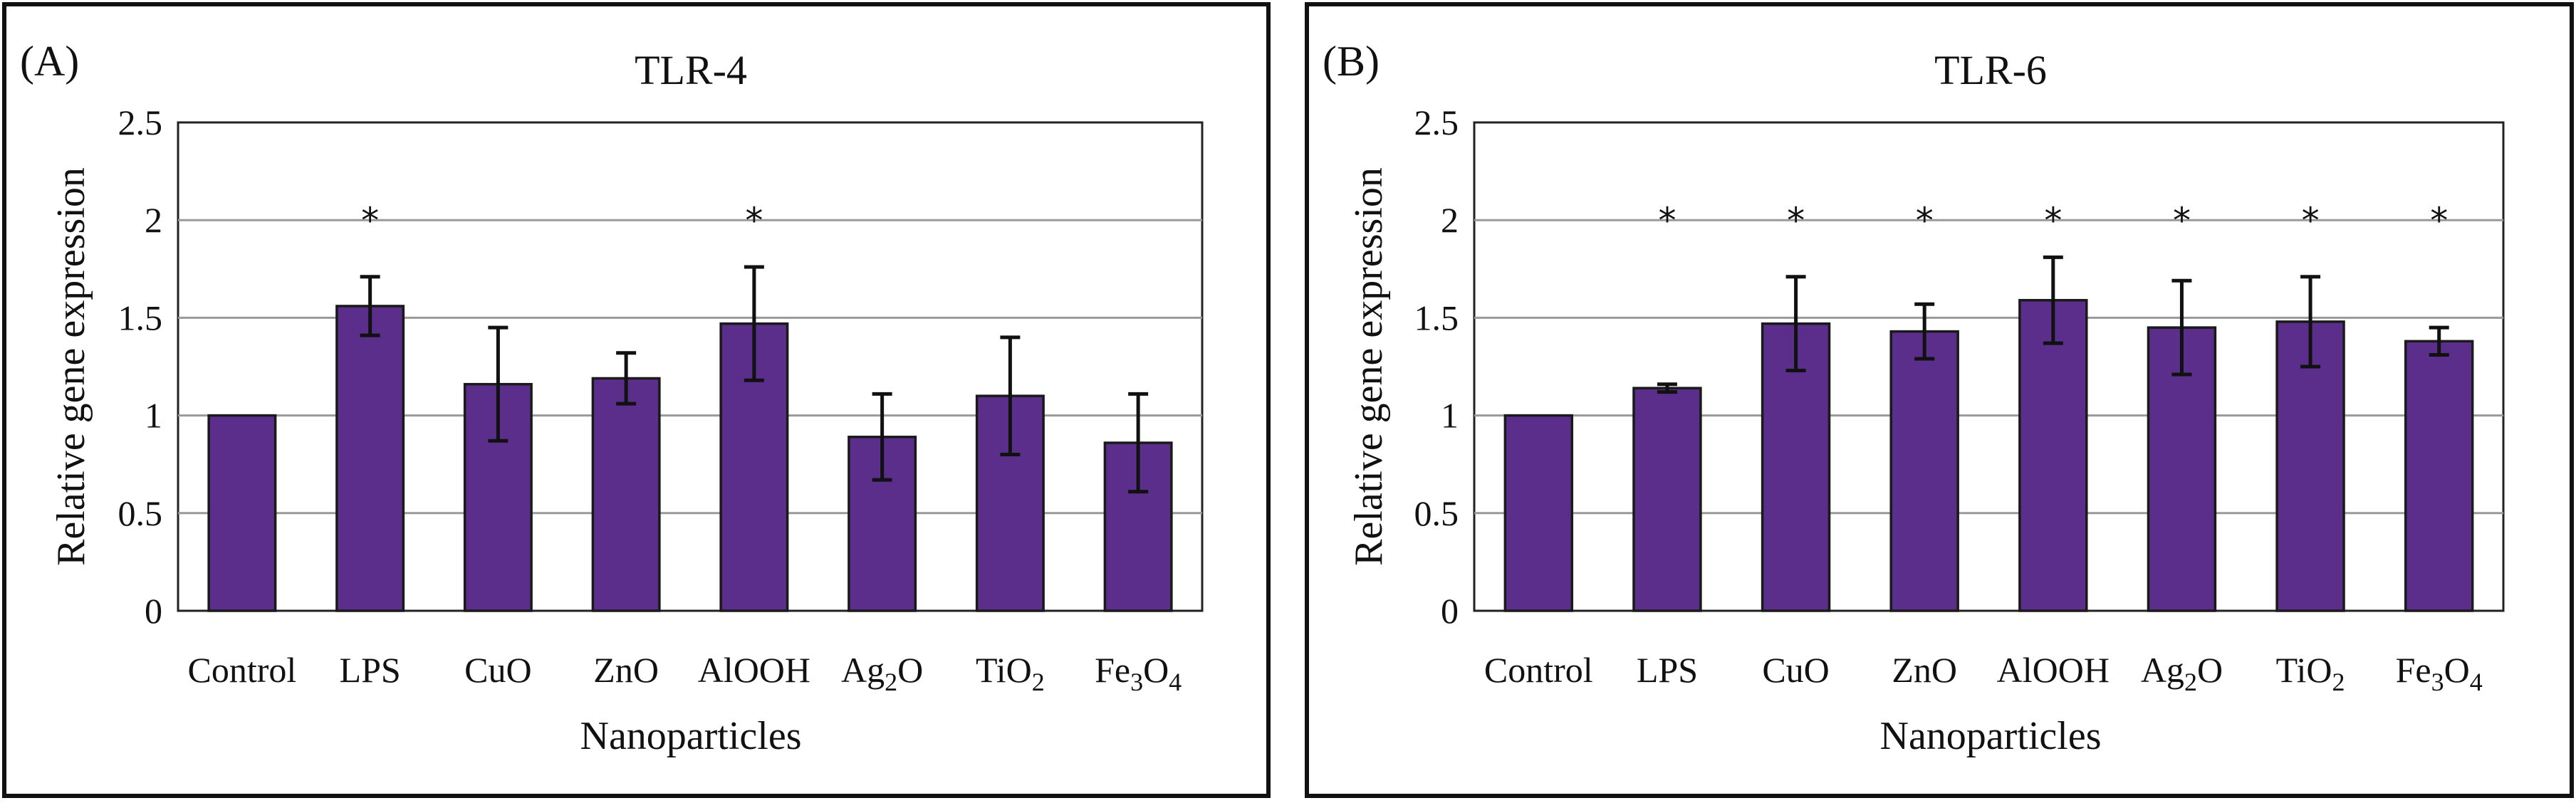 This screenshot has height=803, width=2576. What do you see at coordinates (1351, 62) in the screenshot?
I see `panel-label: (B)` at bounding box center [1351, 62].